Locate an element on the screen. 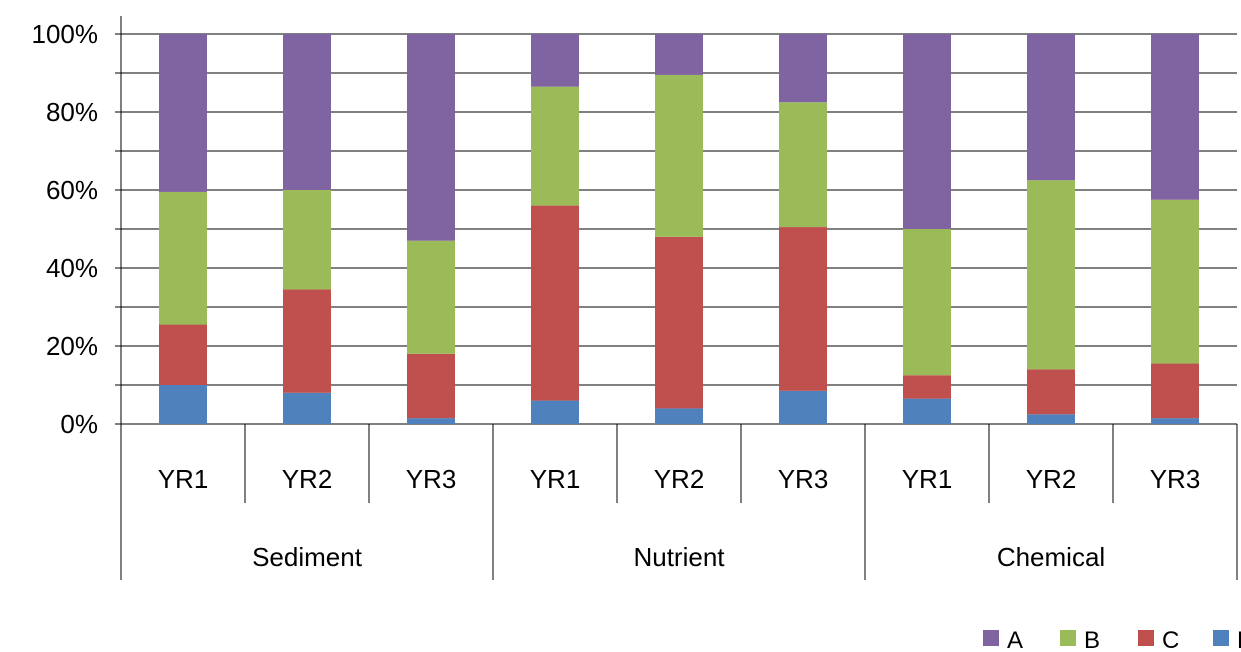 This screenshot has width=1241, height=652. y-tick-label: 80% is located at coordinates (72, 112).